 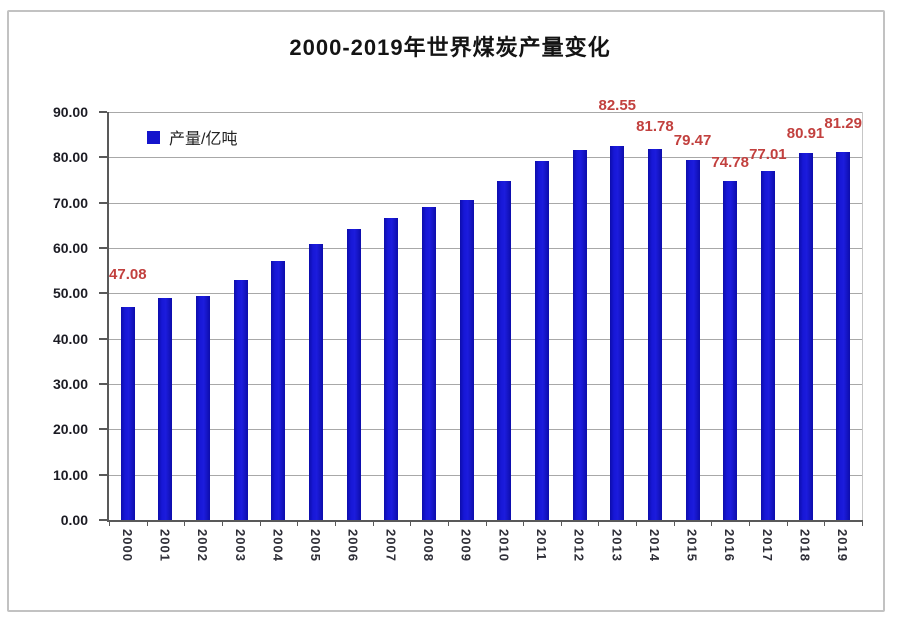 What do you see at coordinates (128, 274) in the screenshot?
I see `data-label-2000: 47.08` at bounding box center [128, 274].